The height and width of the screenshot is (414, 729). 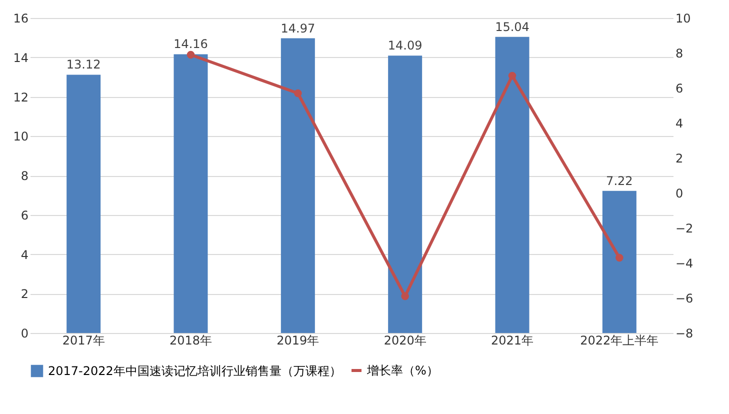 What do you see at coordinates (195, 371) in the screenshot?
I see `legend-label: 2017-2022年中国速读记忆培训行业销售量（万课程）` at bounding box center [195, 371].